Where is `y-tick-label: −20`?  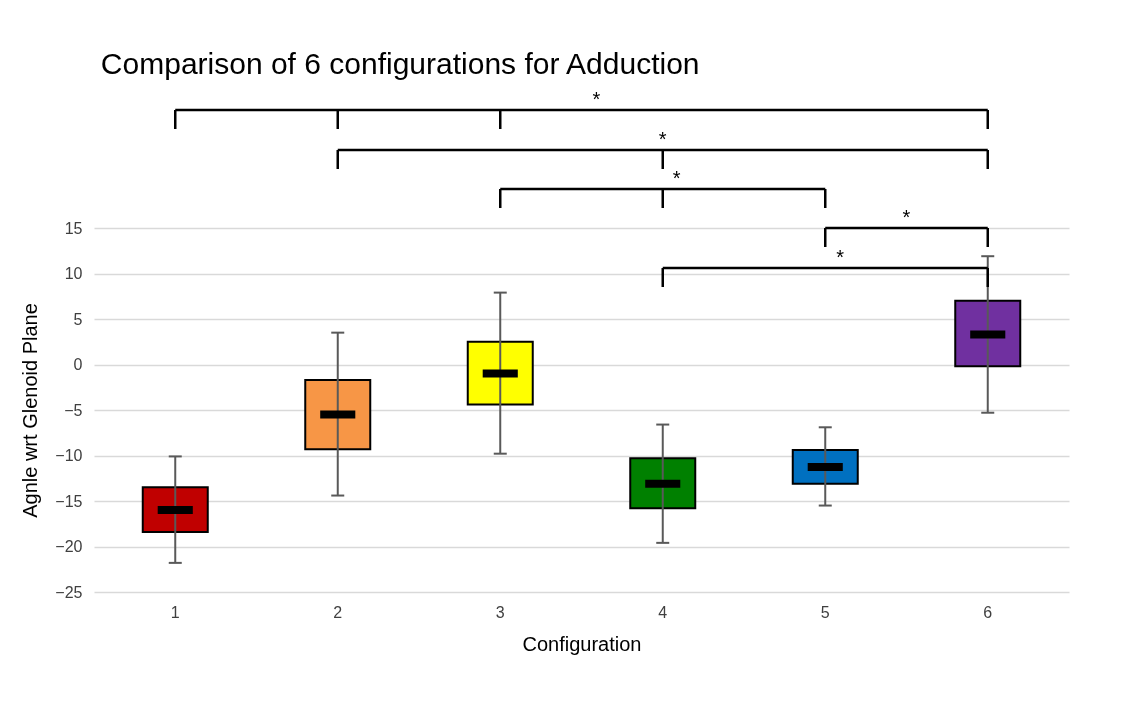 y-tick-label: −20 is located at coordinates (69, 546).